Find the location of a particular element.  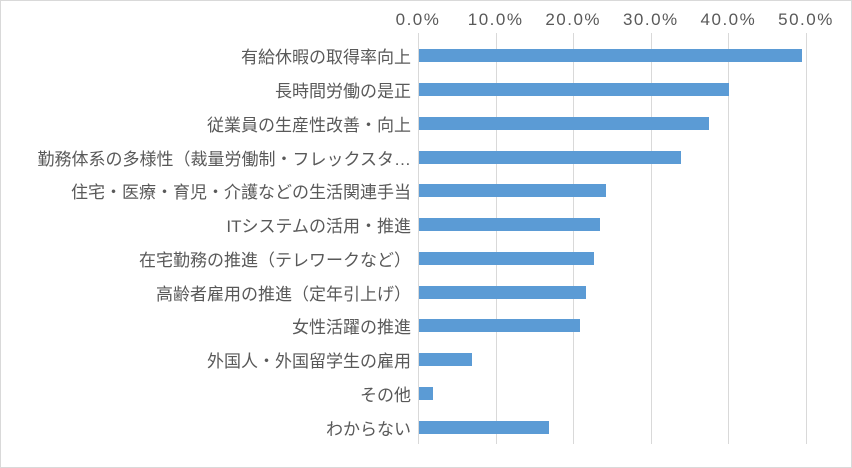

category-label-10: その他 is located at coordinates (385, 395).